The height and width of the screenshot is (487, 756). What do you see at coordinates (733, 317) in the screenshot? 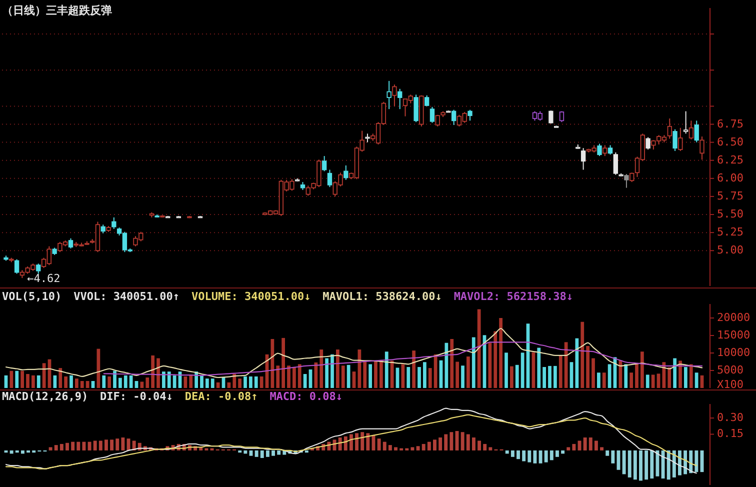
I see `y-tick-label: 20000` at bounding box center [733, 317].